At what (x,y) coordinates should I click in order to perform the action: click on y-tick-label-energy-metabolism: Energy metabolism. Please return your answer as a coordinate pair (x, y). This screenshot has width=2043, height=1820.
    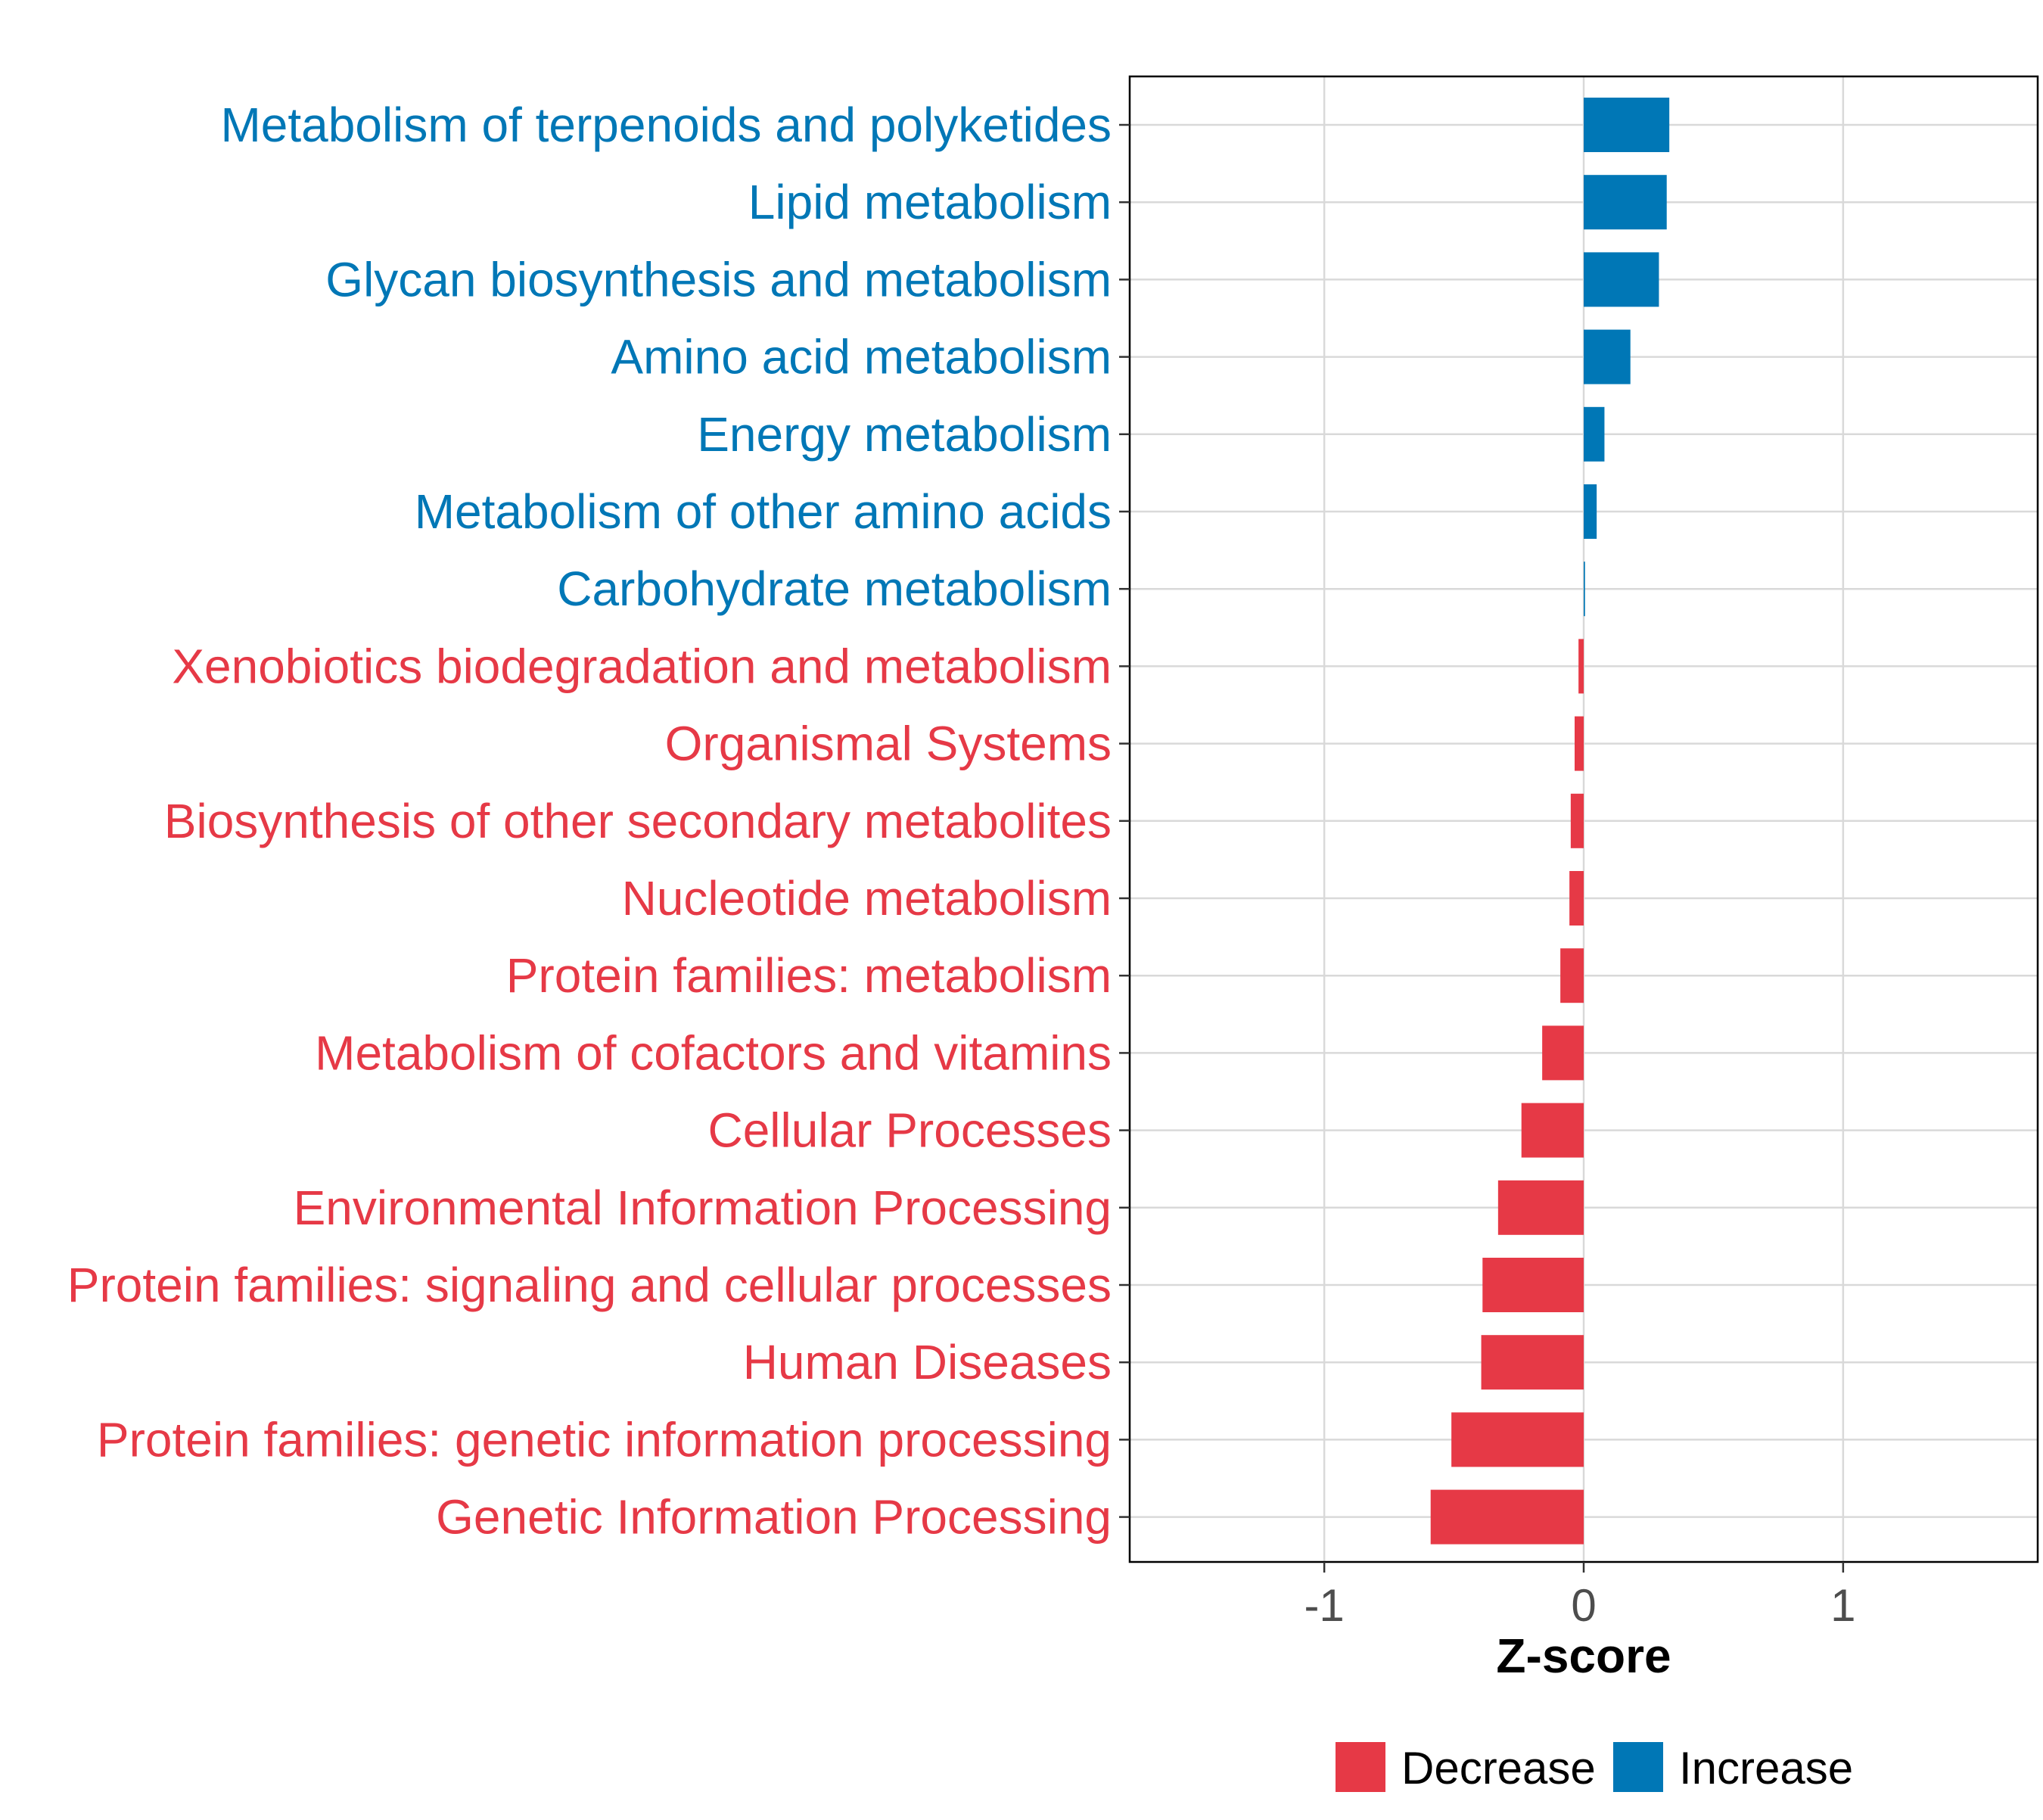
    Looking at the image, I should click on (905, 434).